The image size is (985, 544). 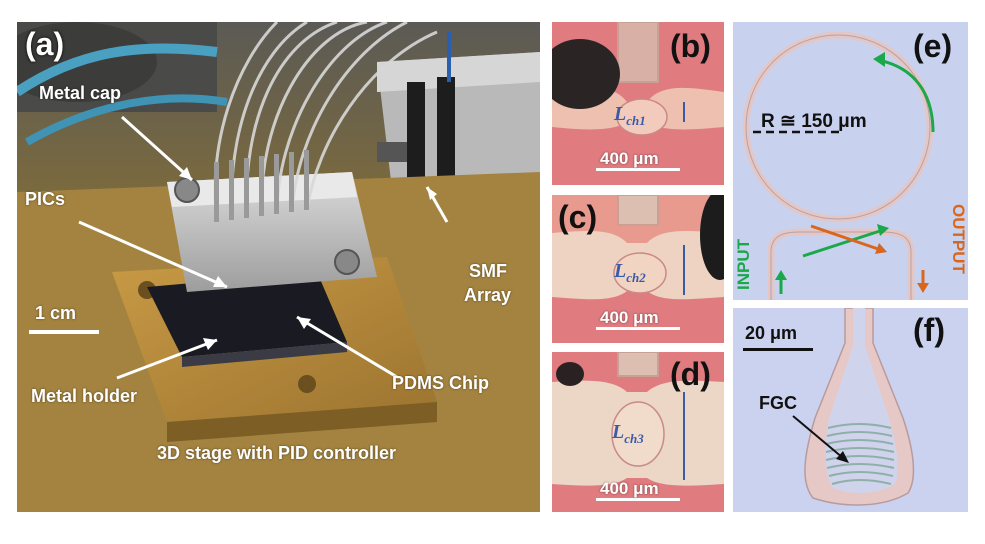 I want to click on channel-length-label: Lch3, so click(x=628, y=433).